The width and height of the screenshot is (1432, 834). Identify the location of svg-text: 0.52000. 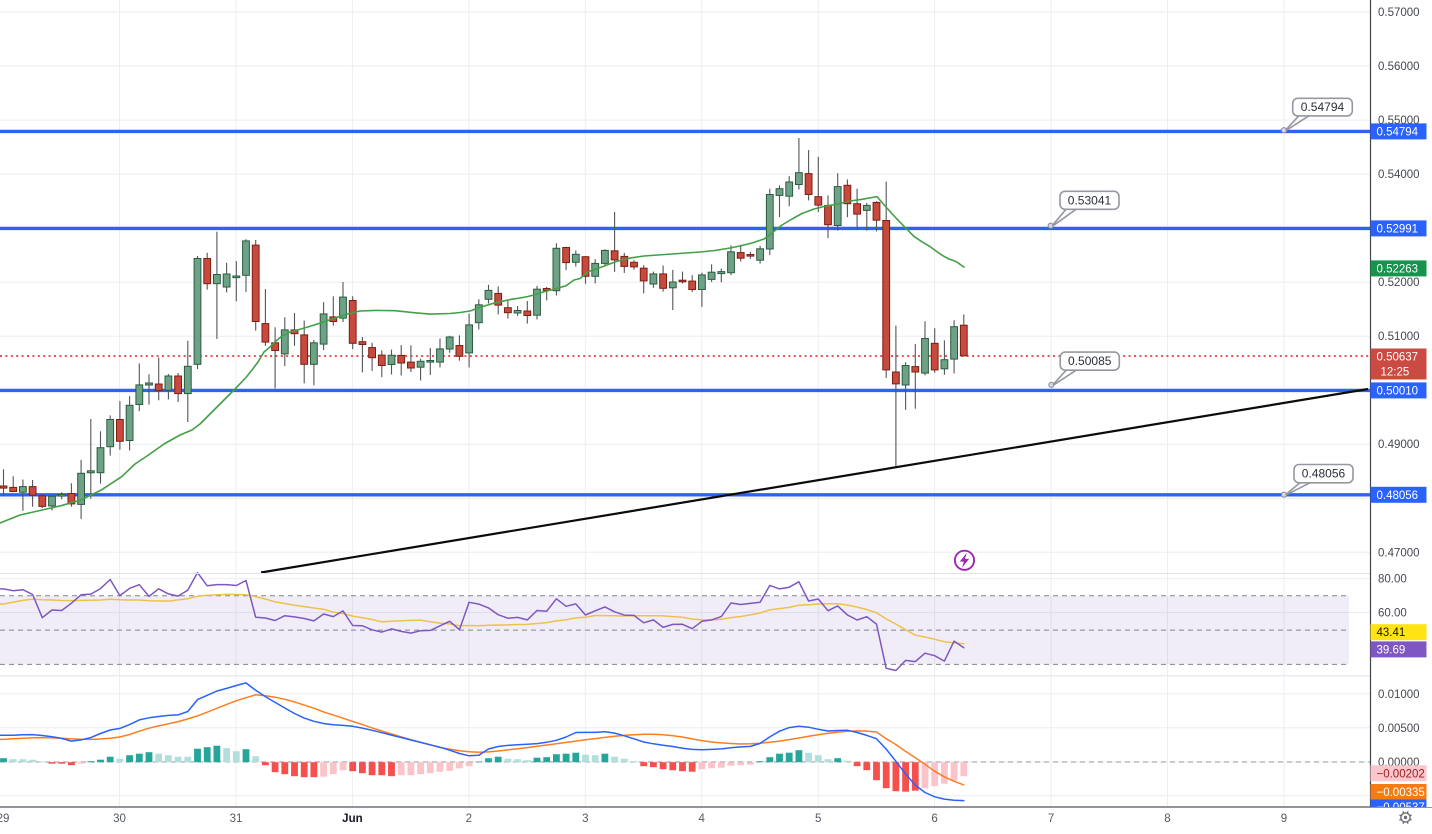
(1399, 283).